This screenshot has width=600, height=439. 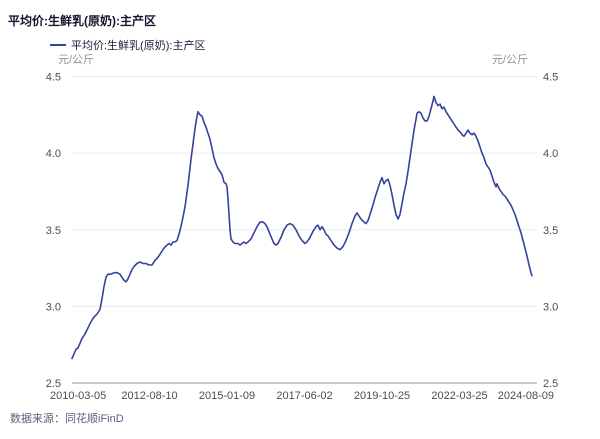 I want to click on legend-item: 平均价:生鲜乳(原奶):主产区, so click(x=127, y=45).